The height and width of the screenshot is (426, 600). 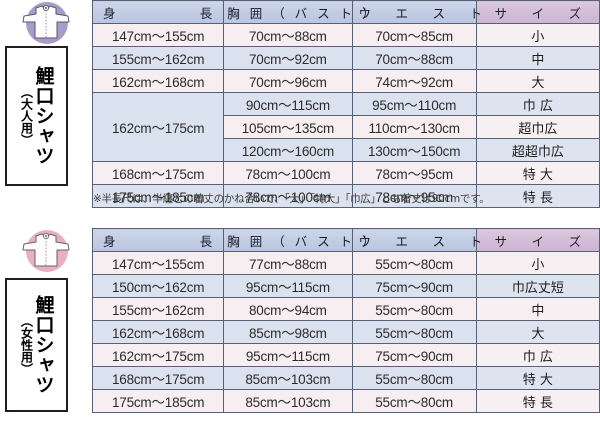 What do you see at coordinates (288, 81) in the screenshot?
I see `cell-bust: 70cm〜96cm` at bounding box center [288, 81].